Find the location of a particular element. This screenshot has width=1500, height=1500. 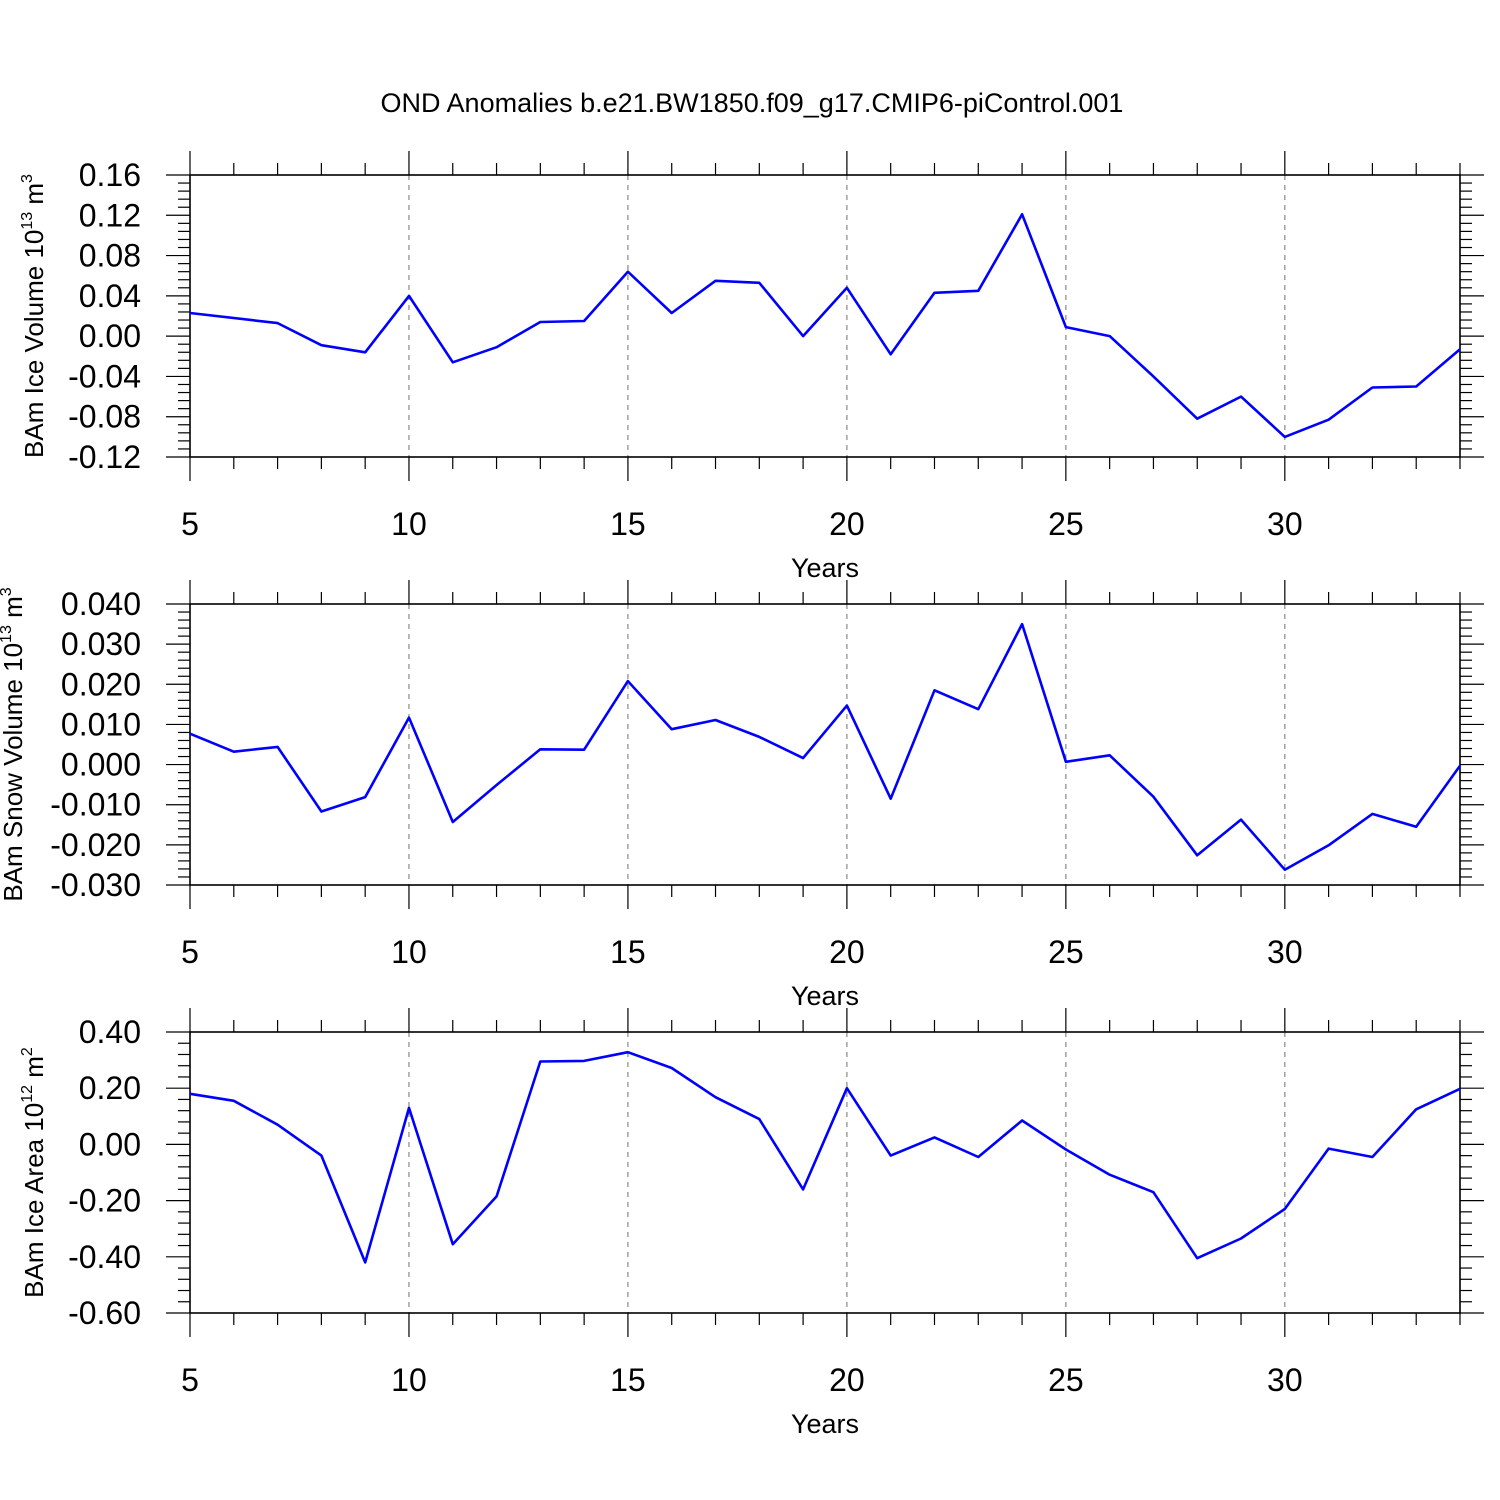

y-axis-label-superscript: 2 is located at coordinates (27, 1051).